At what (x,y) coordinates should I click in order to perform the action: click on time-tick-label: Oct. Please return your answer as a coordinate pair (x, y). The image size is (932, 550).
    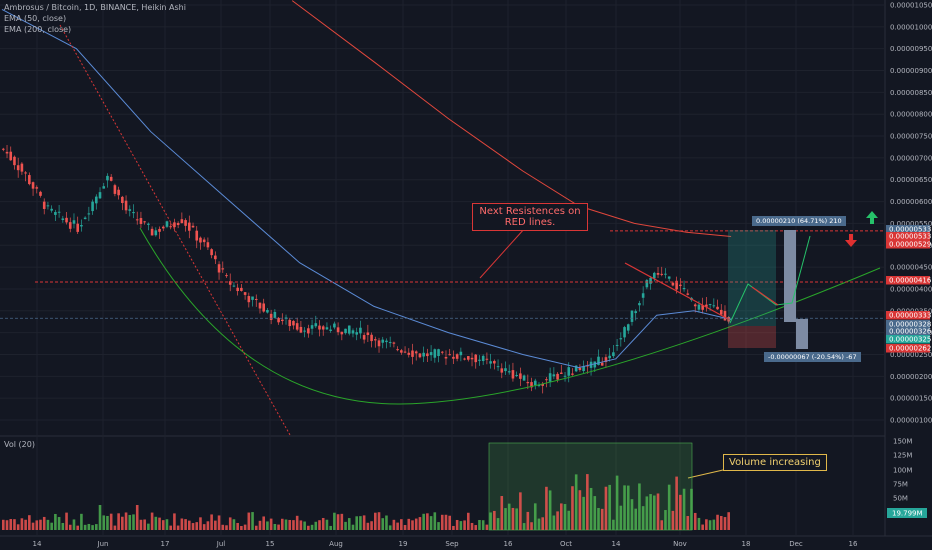
    Looking at the image, I should click on (566, 544).